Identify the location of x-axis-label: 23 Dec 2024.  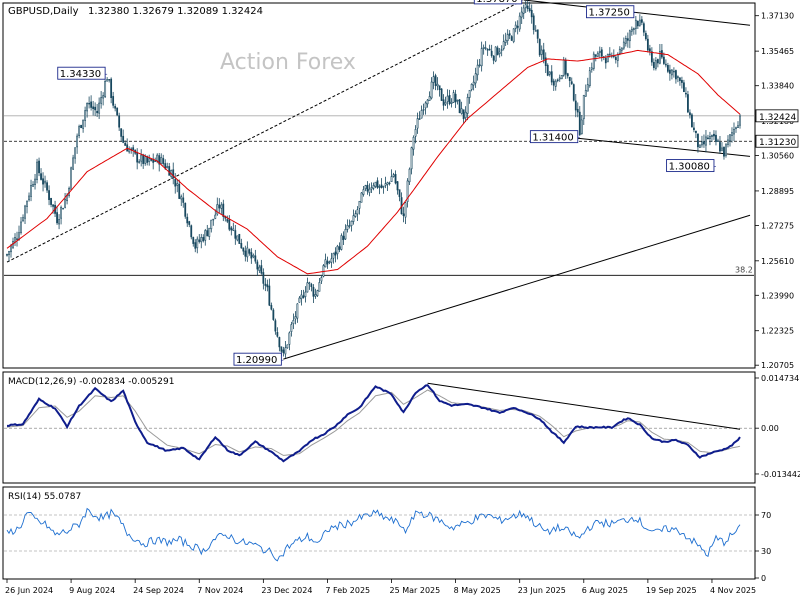
(286, 590).